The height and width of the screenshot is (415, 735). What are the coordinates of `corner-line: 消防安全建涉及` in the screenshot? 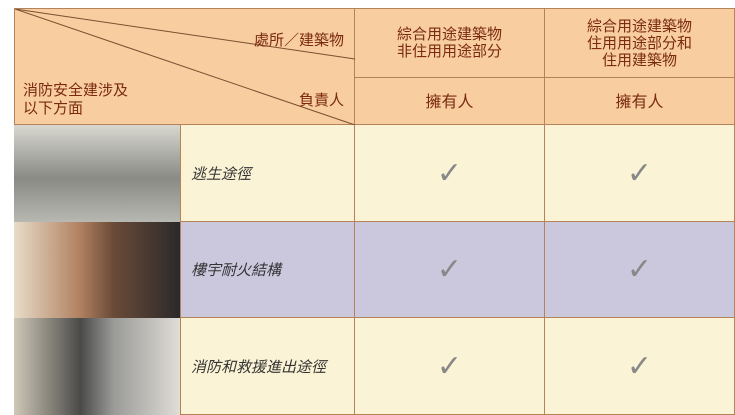 It's located at (76, 90).